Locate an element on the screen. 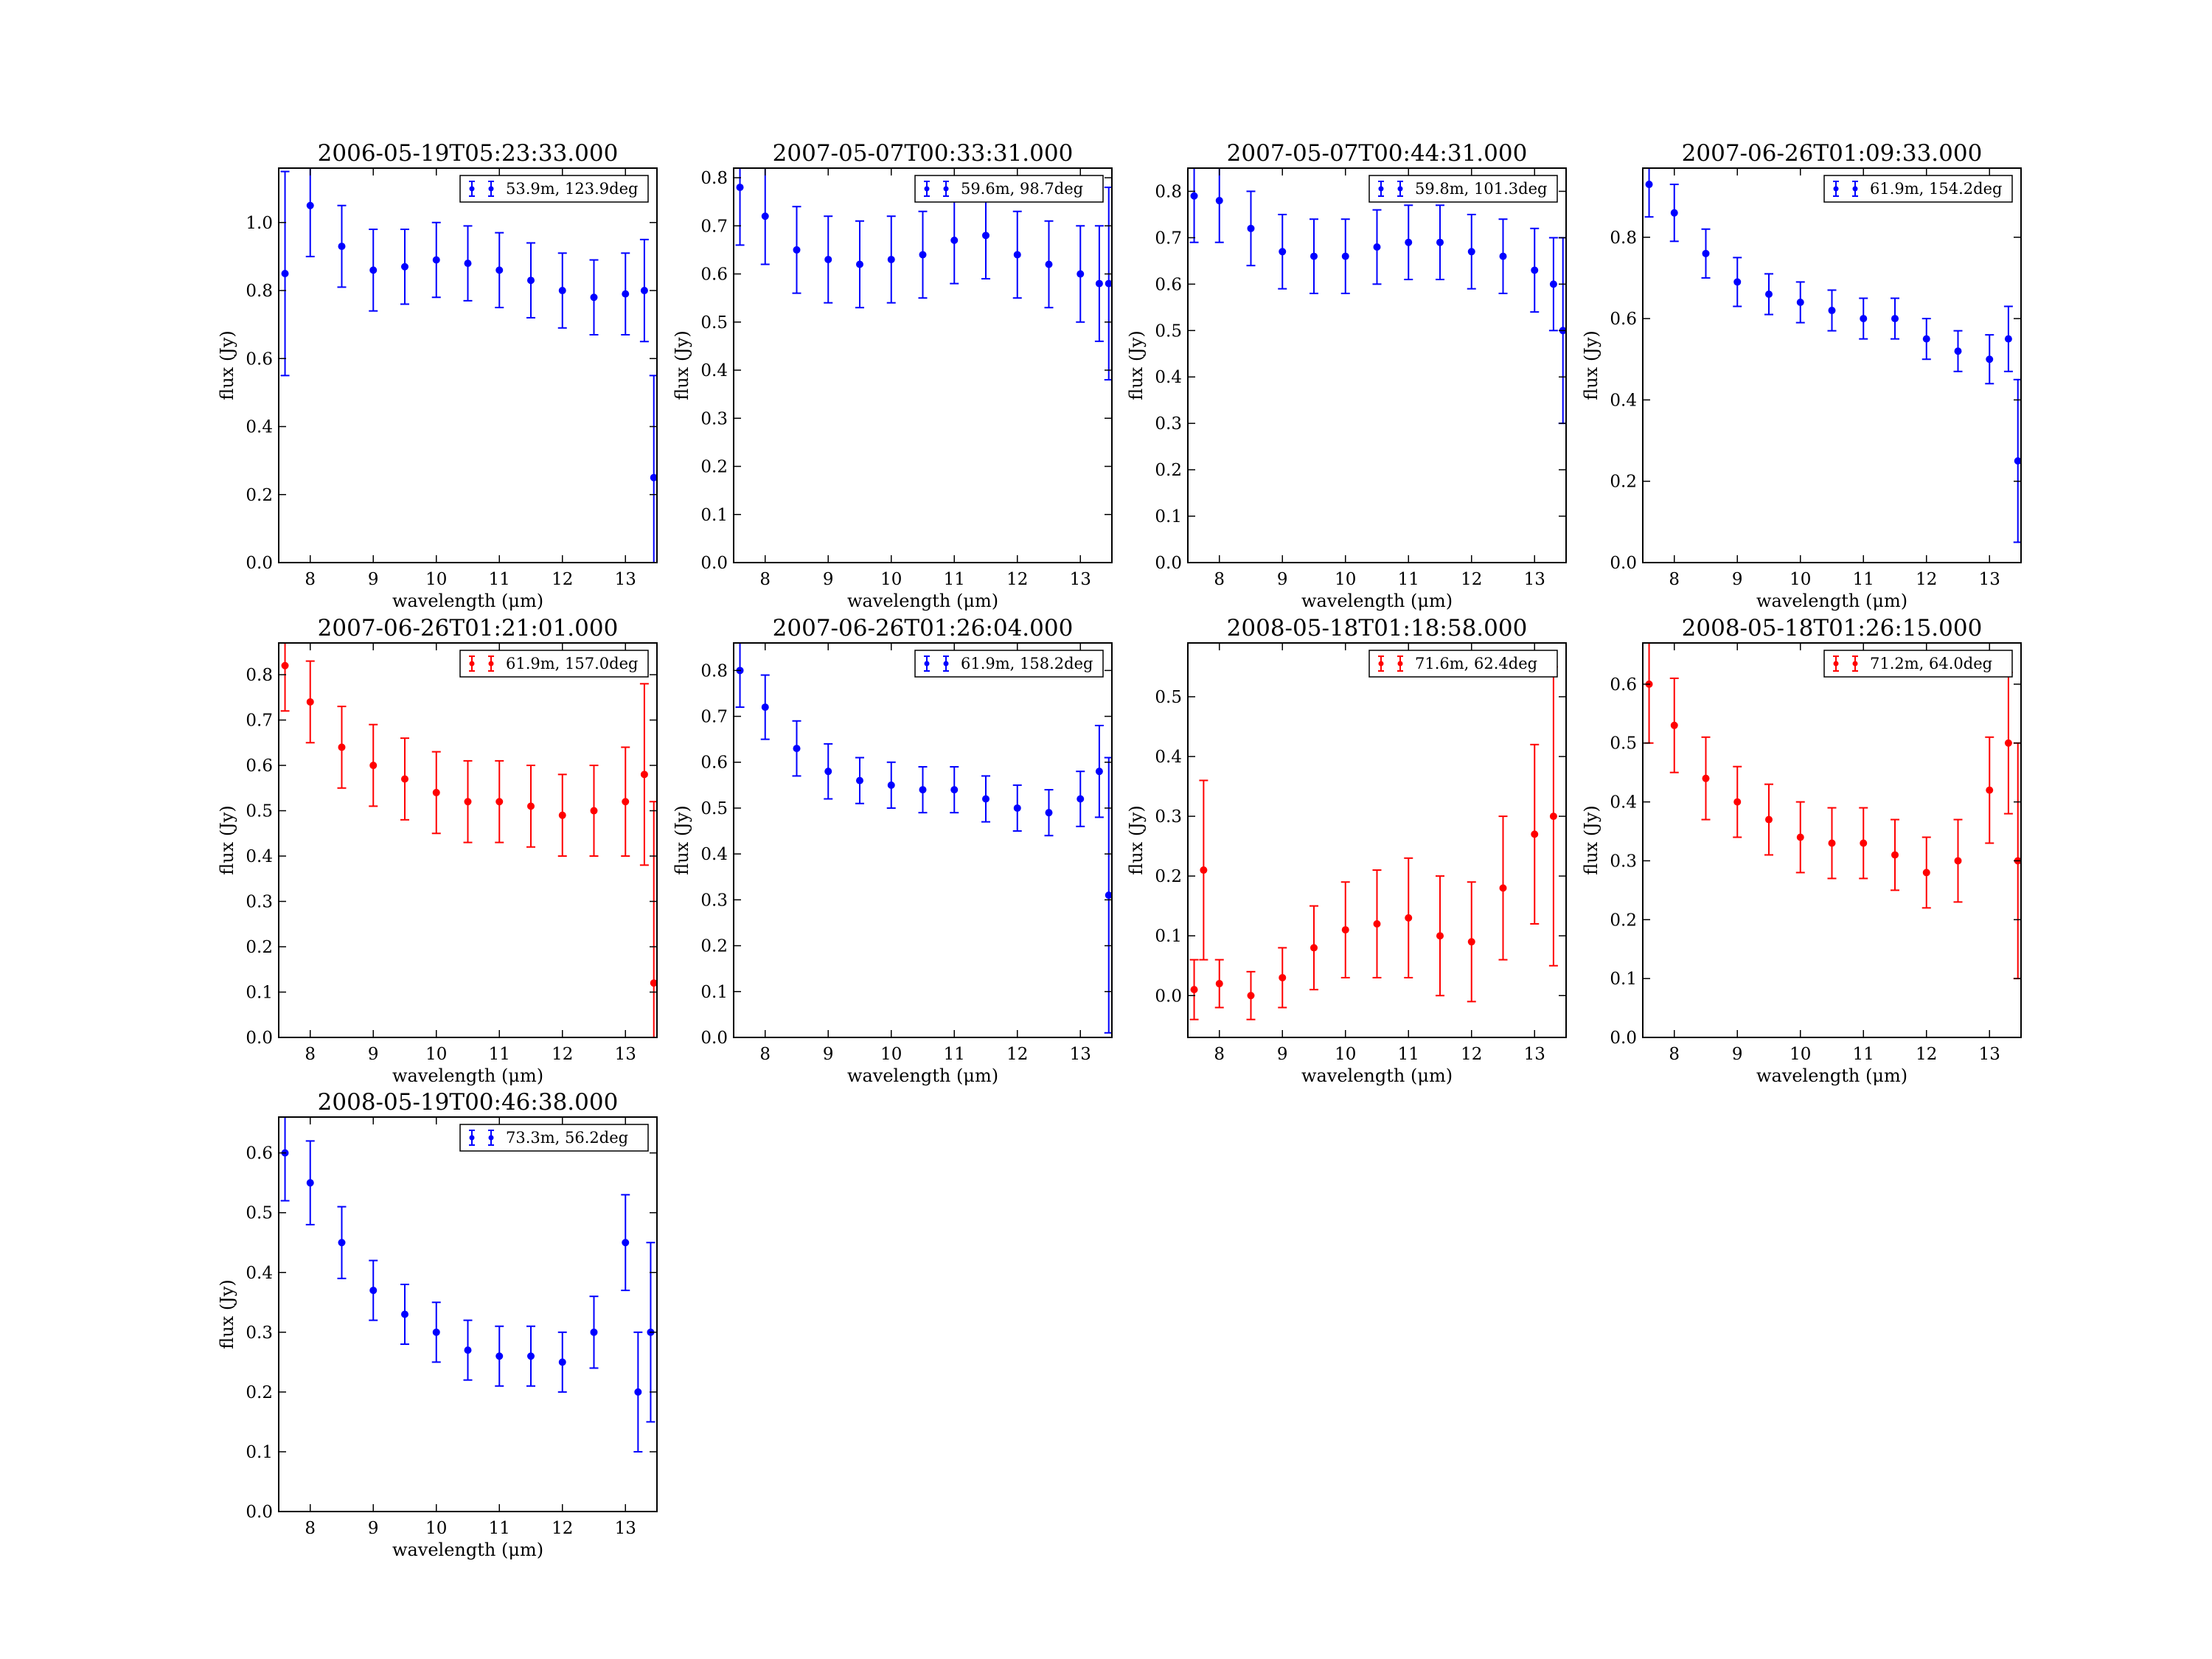 The width and height of the screenshot is (2212, 1659). legend-label: 71.2m, 64.0deg is located at coordinates (1931, 663).